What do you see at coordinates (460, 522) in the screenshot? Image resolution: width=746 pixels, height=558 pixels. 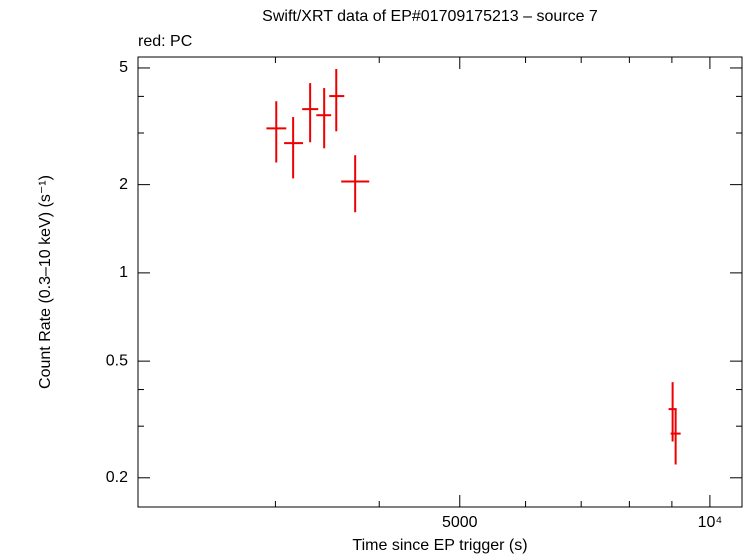 I see `x-tick-label: 5000` at bounding box center [460, 522].